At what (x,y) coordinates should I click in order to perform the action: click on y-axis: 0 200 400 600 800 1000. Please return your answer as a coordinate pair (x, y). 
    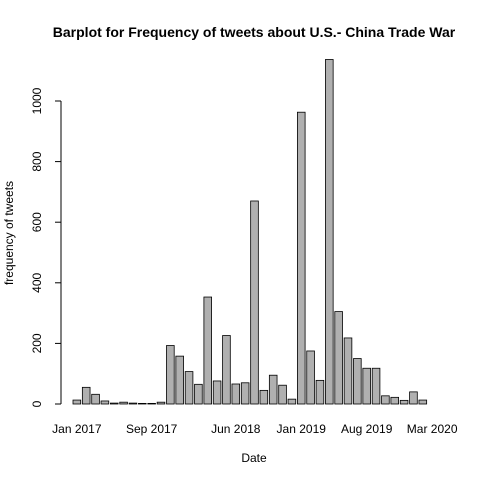
    Looking at the image, I should click on (46, 247).